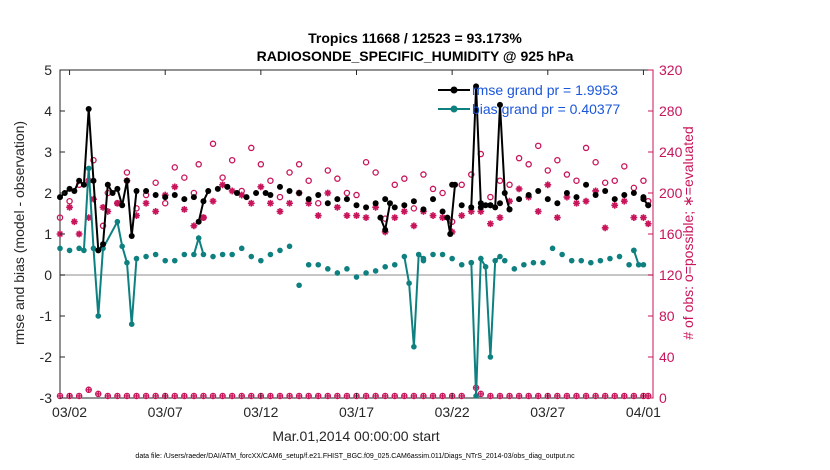 The height and width of the screenshot is (470, 830). Describe the element at coordinates (46, 357) in the screenshot. I see `y-left-tick-label: -2` at that location.